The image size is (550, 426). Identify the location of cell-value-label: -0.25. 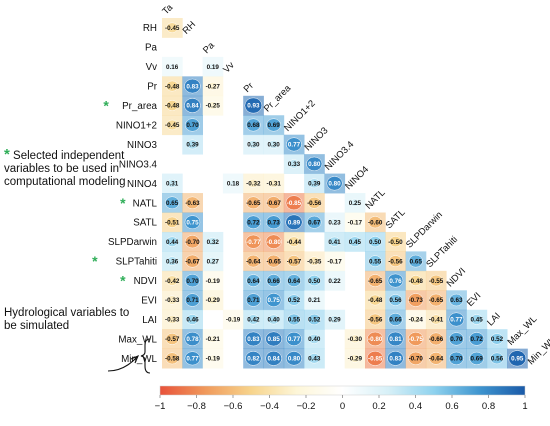
(213, 106).